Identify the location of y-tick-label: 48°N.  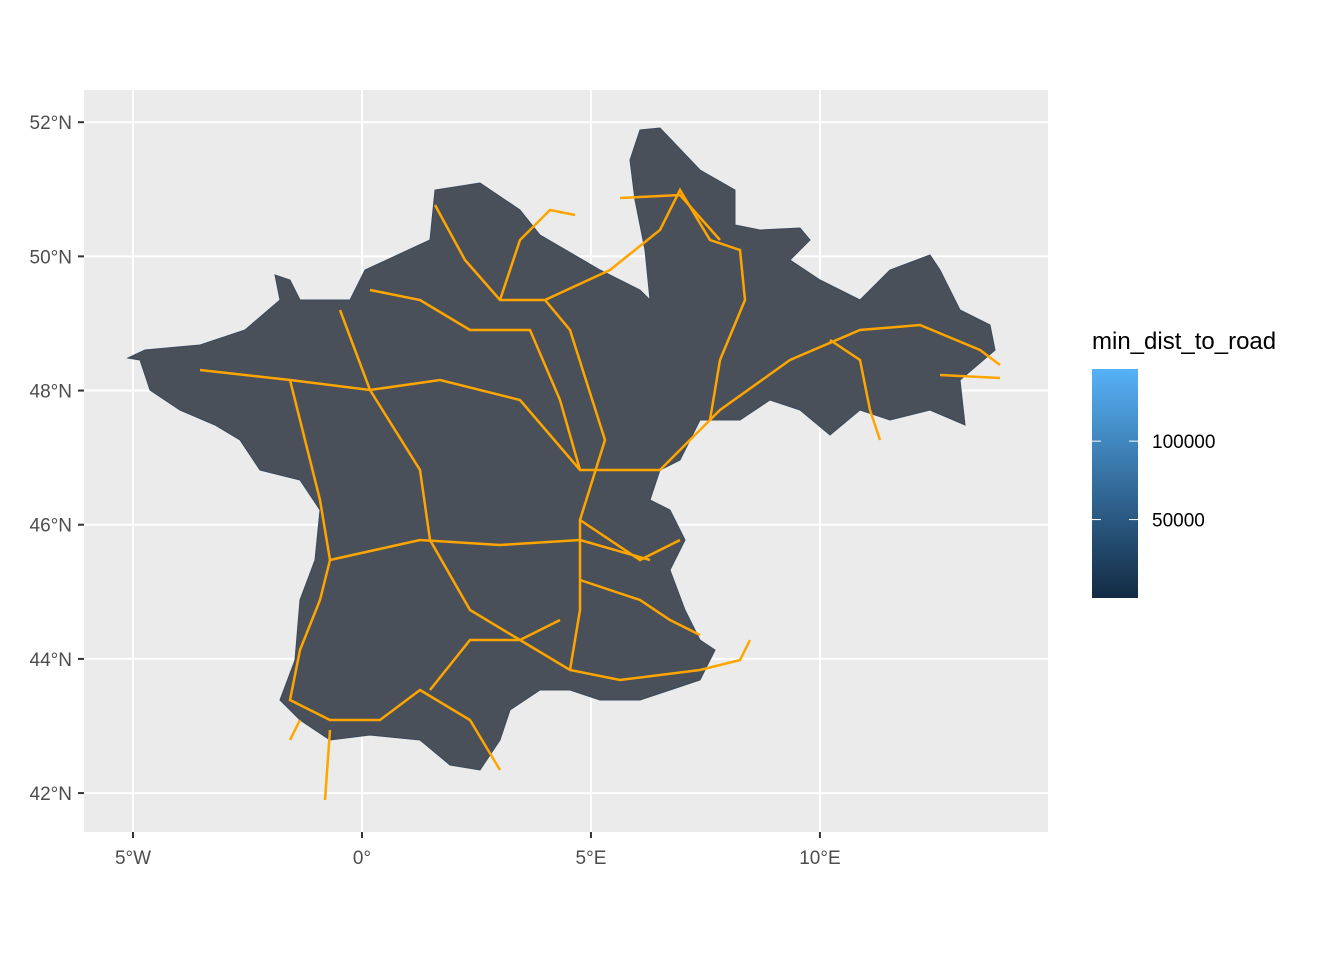
(51, 392).